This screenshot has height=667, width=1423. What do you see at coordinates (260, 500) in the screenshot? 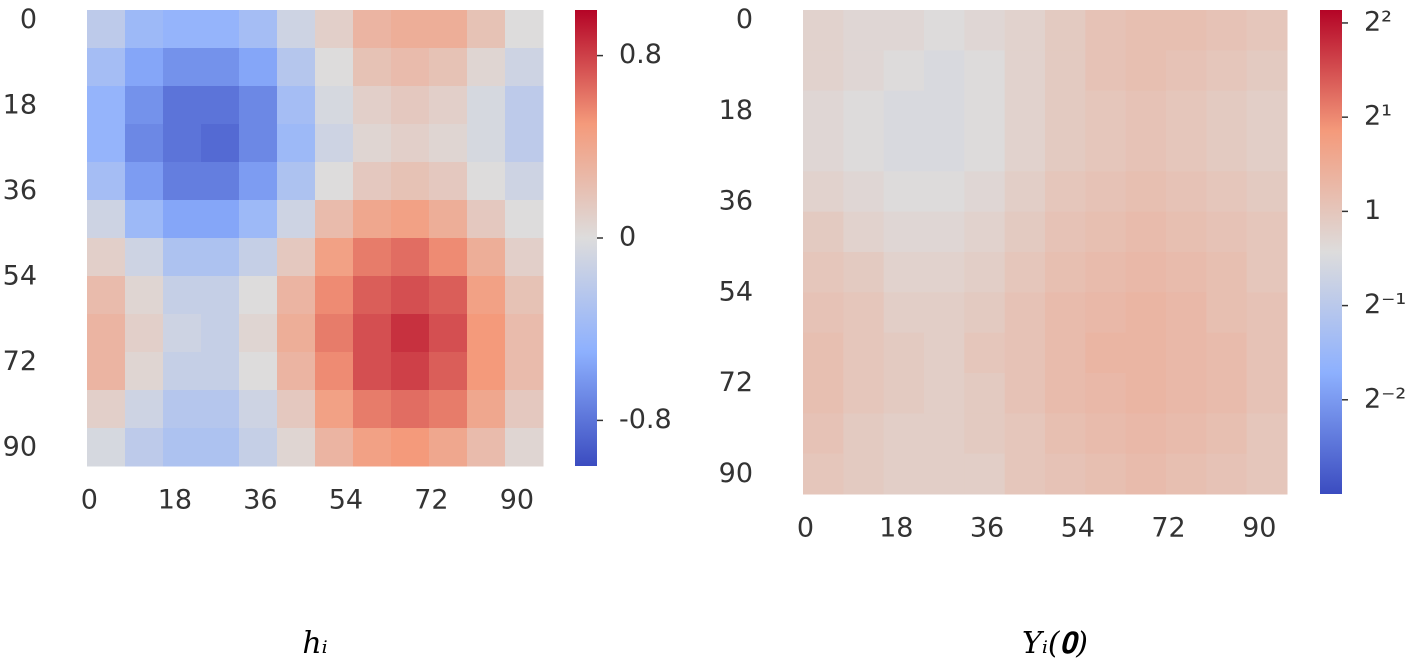
I see `x-tick-label: 36` at bounding box center [260, 500].